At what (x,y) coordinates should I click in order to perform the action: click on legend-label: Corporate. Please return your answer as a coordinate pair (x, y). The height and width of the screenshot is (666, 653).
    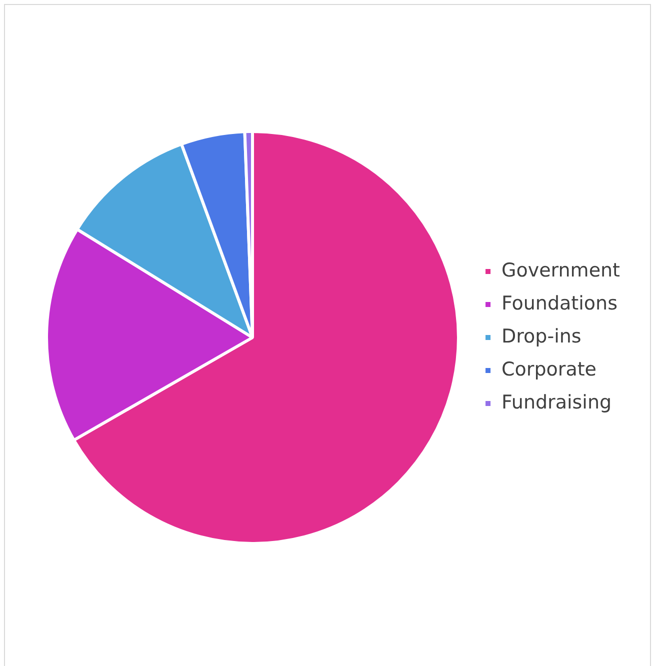
    Looking at the image, I should click on (549, 369).